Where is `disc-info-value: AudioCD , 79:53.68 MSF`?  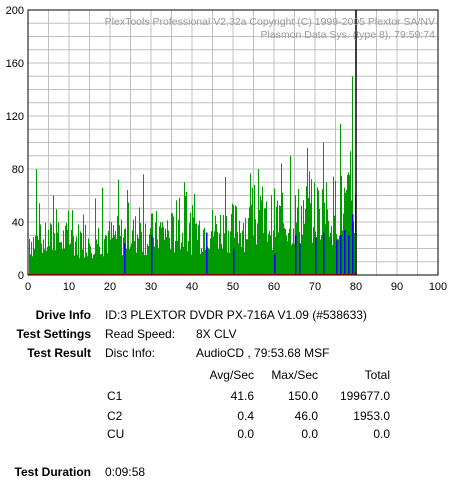 disc-info-value: AudioCD , 79:53.68 MSF is located at coordinates (263, 353).